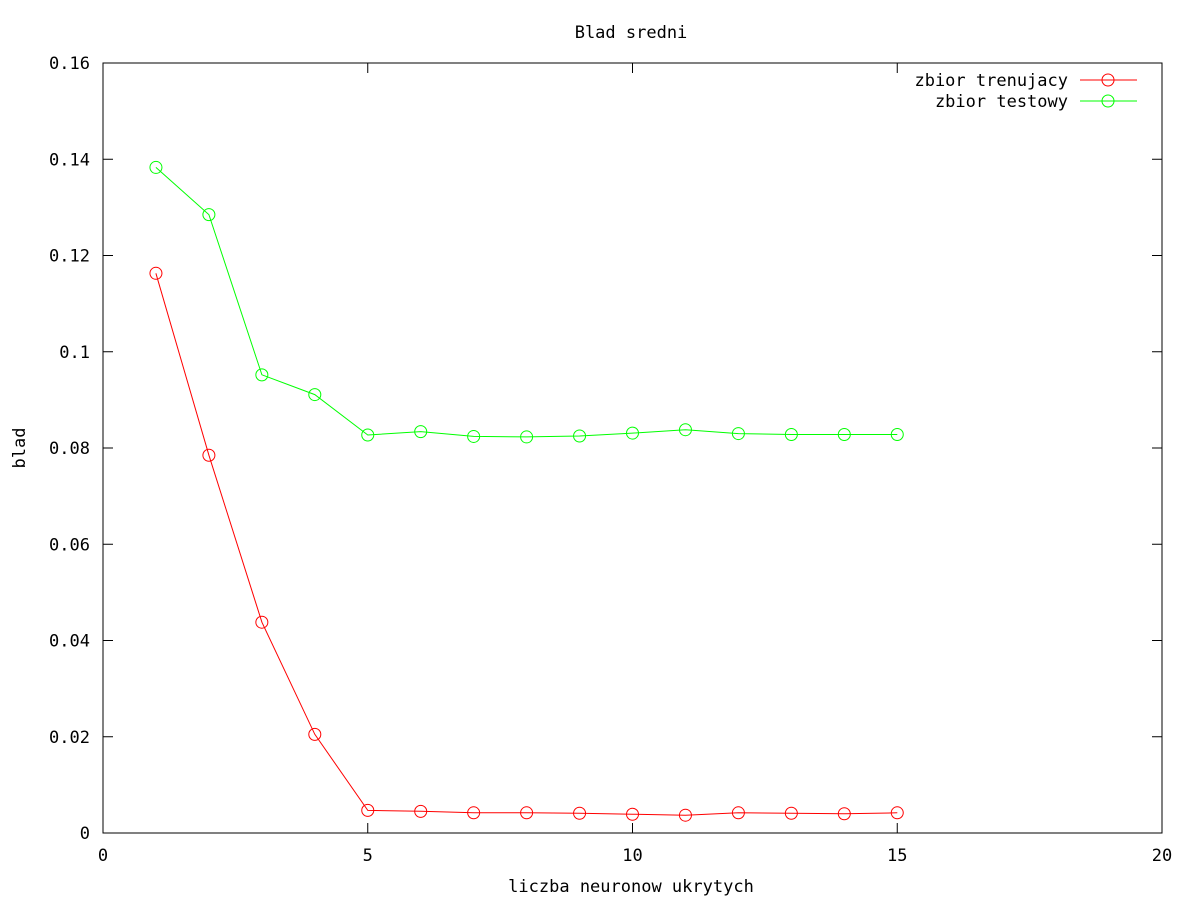 Image resolution: width=1200 pixels, height=900 pixels. Describe the element at coordinates (69, 449) in the screenshot. I see `y-tick-label: 0.08` at that location.